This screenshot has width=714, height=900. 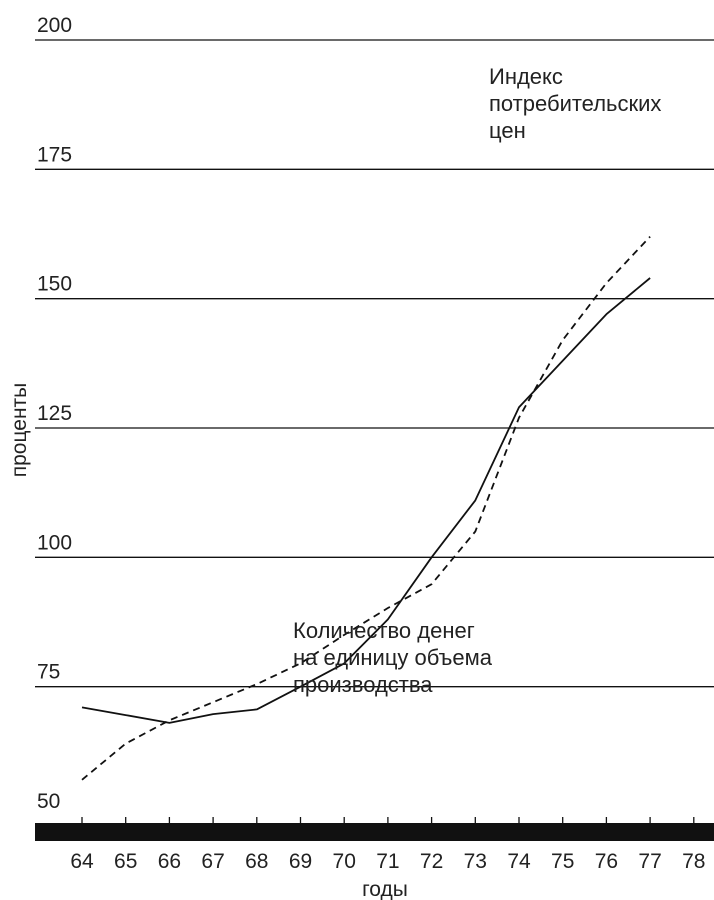 What do you see at coordinates (606, 861) in the screenshot?
I see `x-tick-label-76: 76` at bounding box center [606, 861].